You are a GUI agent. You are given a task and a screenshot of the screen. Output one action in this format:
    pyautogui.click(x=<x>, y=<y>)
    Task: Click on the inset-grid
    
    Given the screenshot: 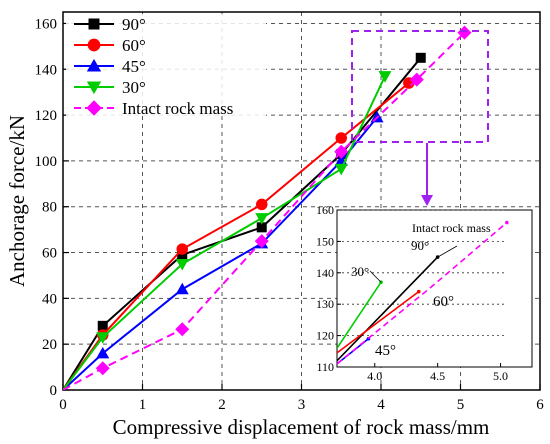 What is the action you would take?
    pyautogui.click(x=422, y=273)
    